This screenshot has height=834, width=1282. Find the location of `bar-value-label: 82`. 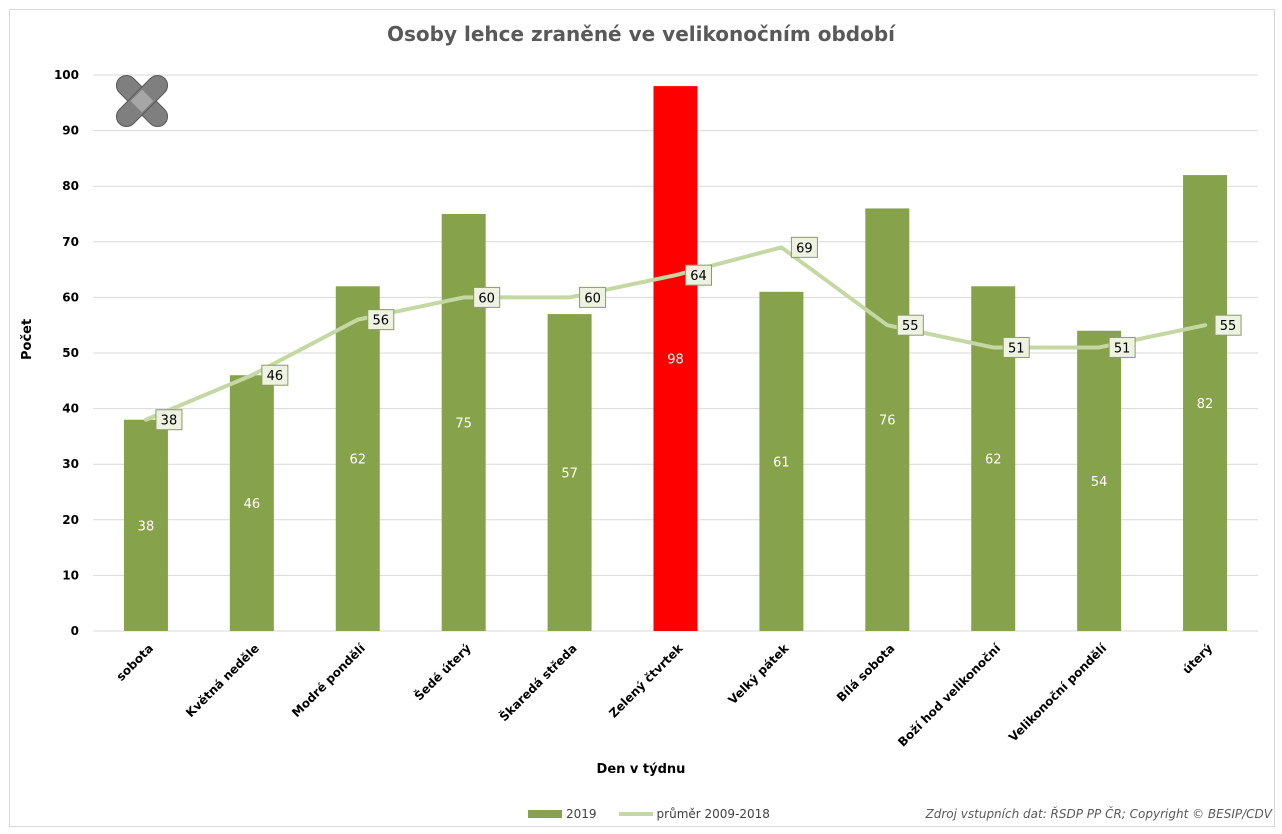

bar-value-label: 82 is located at coordinates (1205, 404).